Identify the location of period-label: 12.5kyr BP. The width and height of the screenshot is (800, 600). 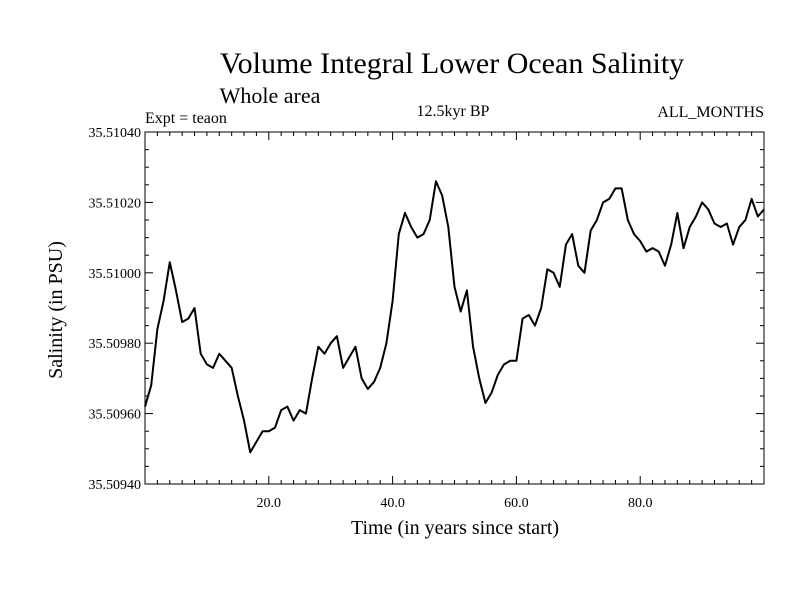
(453, 111).